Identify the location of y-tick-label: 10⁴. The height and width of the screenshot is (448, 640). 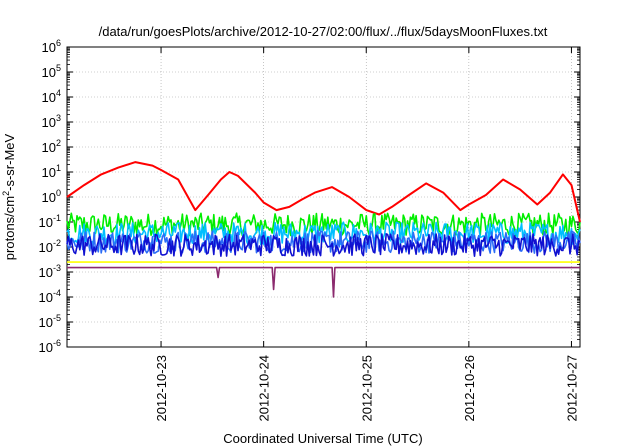
(51, 96).